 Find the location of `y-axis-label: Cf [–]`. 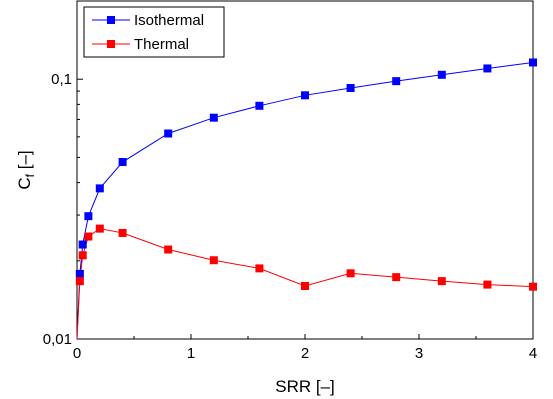

y-axis-label: Cf [–] is located at coordinates (26, 169).